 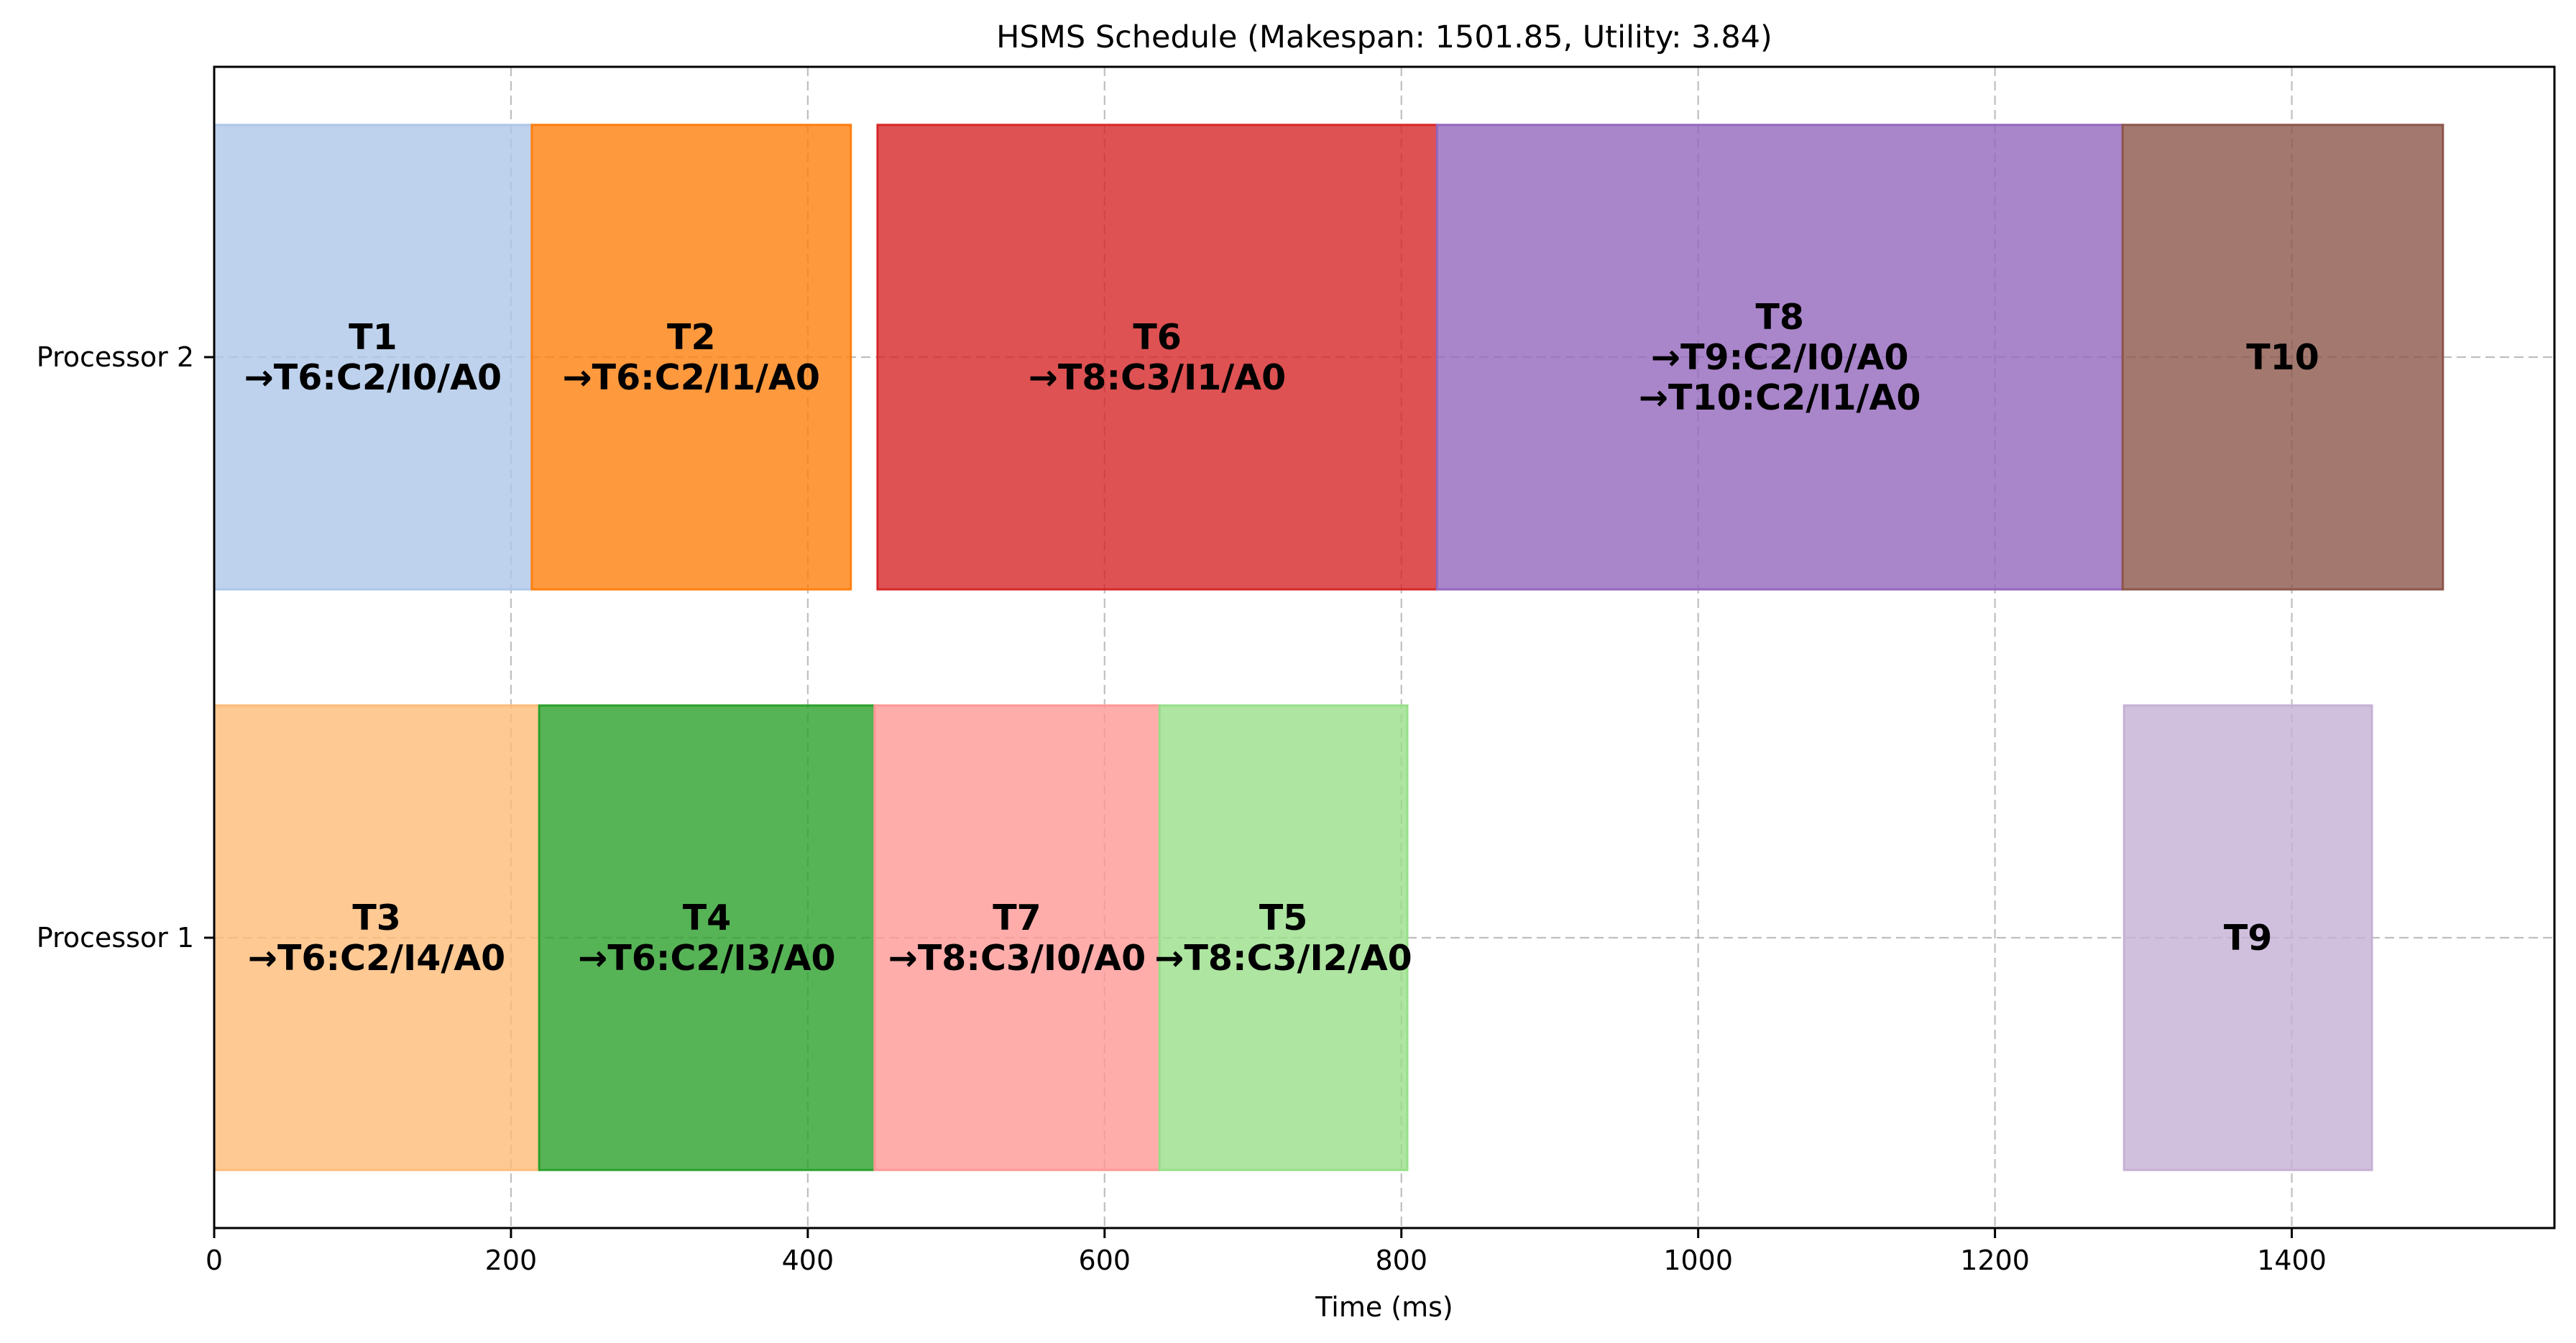 I want to click on task-label-t4: T4, so click(x=707, y=917).